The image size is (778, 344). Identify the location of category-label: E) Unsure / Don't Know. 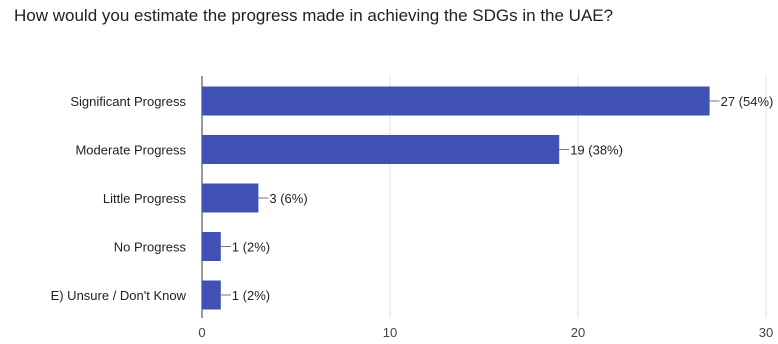
(119, 295).